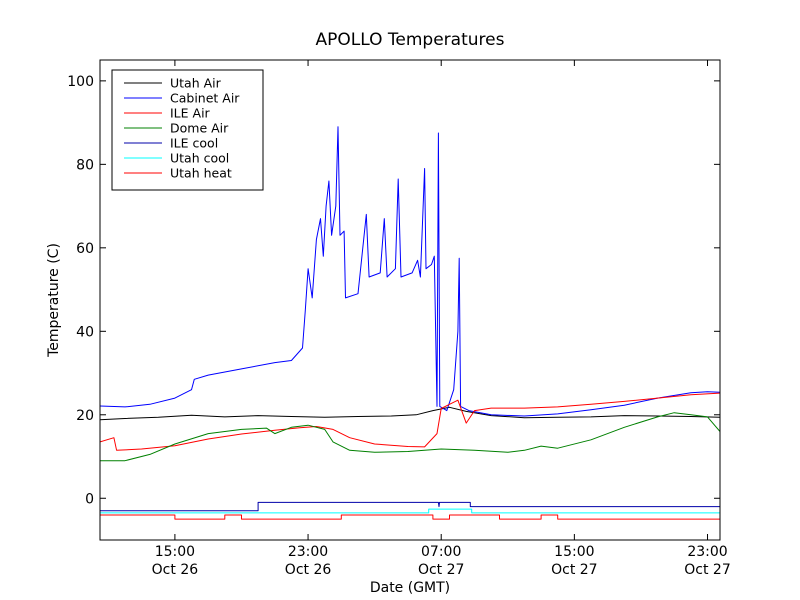 The height and width of the screenshot is (600, 800). What do you see at coordinates (410, 588) in the screenshot?
I see `x-axis-label: Date (GMT)` at bounding box center [410, 588].